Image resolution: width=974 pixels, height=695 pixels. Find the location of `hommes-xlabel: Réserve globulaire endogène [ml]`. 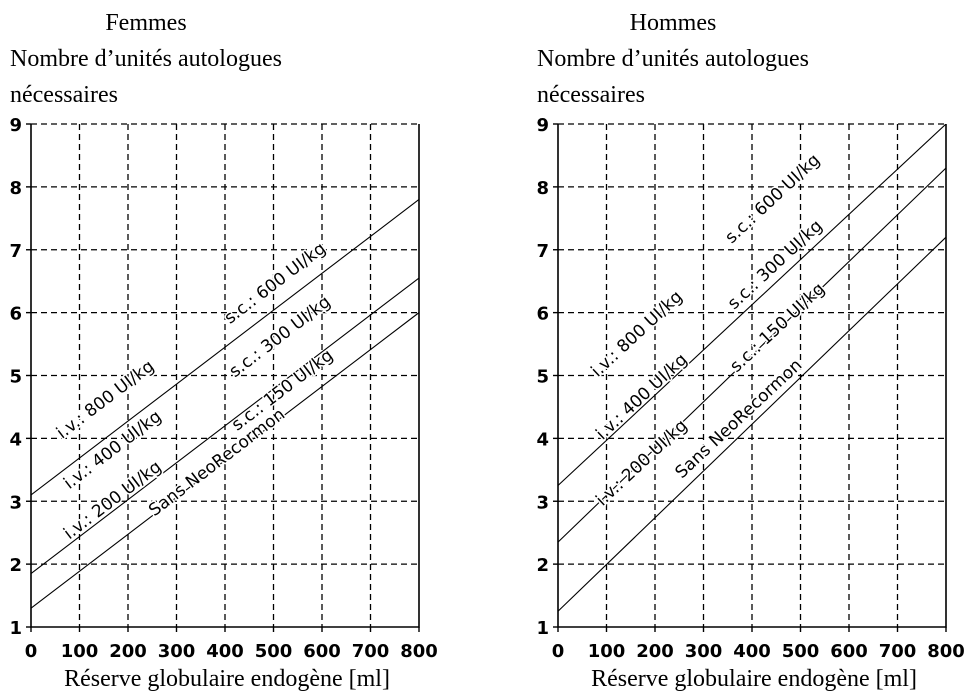

hommes-xlabel: Réserve globulaire endogène [ml] is located at coordinates (754, 679).